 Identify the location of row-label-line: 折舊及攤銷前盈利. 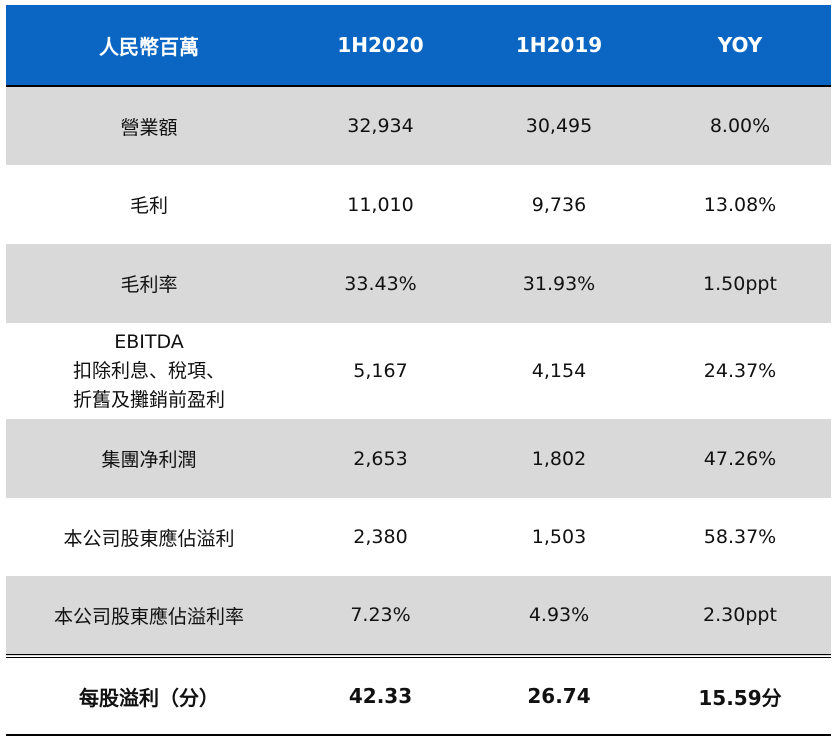
(148, 399).